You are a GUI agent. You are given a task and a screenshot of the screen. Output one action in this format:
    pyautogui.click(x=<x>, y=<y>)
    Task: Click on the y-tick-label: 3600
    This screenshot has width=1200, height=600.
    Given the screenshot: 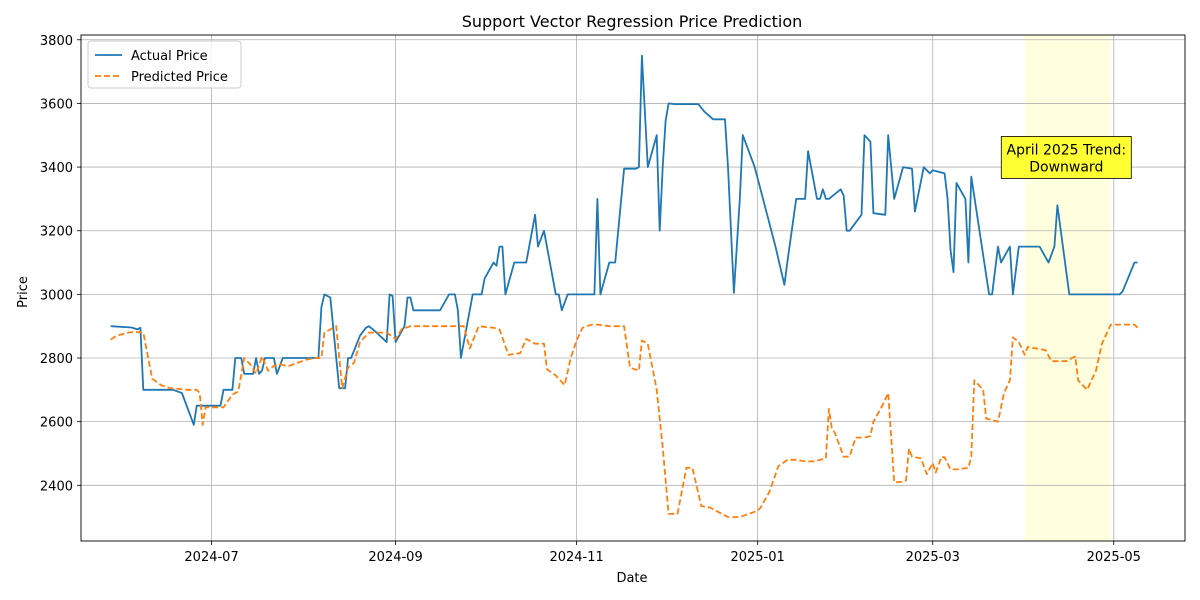 What is the action you would take?
    pyautogui.click(x=56, y=104)
    